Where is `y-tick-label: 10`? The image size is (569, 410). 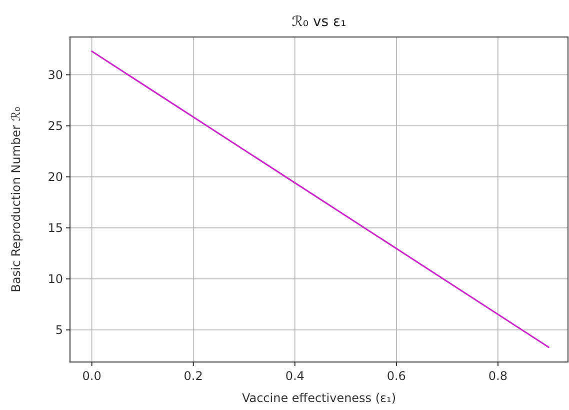
y-tick-label: 10 is located at coordinates (55, 279).